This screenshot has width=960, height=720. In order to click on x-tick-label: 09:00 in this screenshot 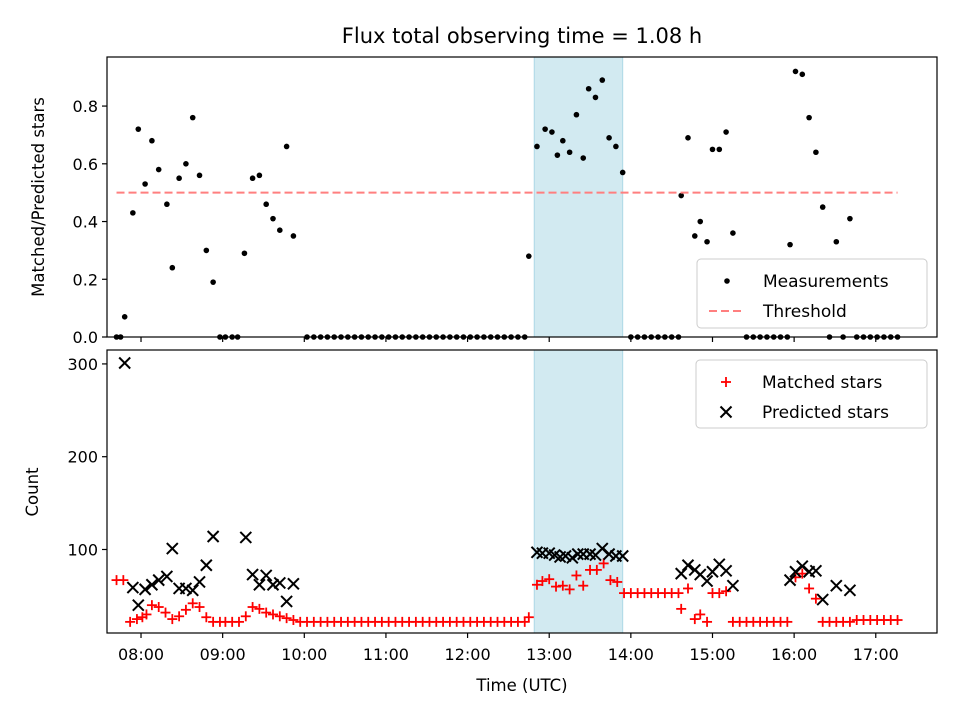, I will do `click(223, 654)`.